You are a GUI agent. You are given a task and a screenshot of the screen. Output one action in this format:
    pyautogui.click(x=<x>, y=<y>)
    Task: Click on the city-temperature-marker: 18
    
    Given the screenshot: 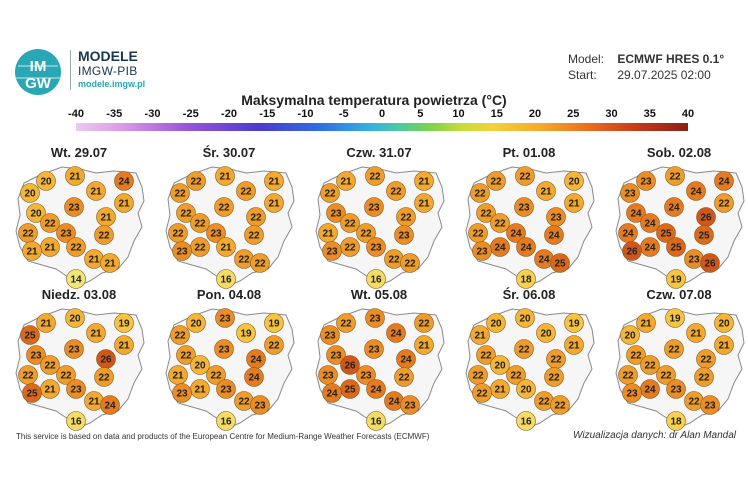 What is the action you would take?
    pyautogui.click(x=526, y=279)
    